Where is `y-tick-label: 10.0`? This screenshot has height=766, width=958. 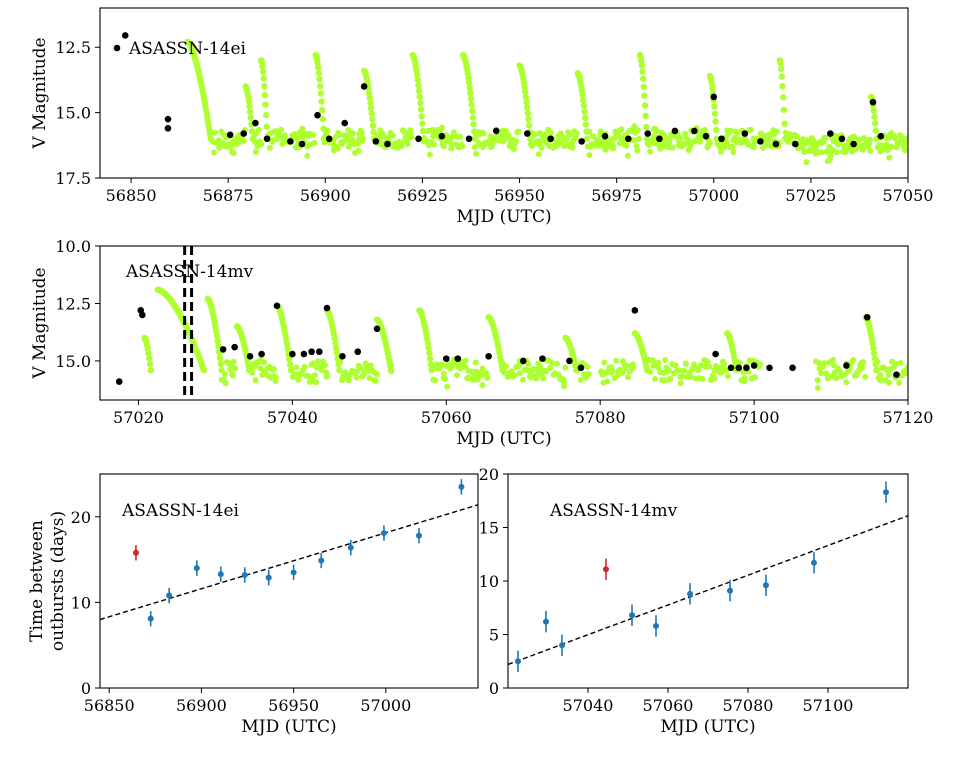
y-tick-label: 10.0 is located at coordinates (73, 246).